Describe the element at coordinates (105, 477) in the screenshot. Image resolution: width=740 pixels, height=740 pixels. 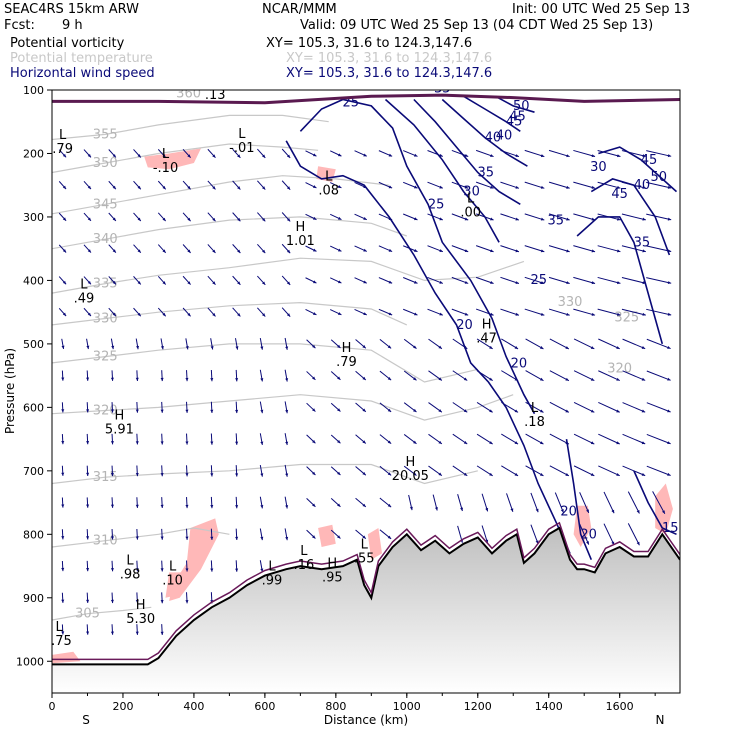
I see `pt-contour-label: 315` at that location.